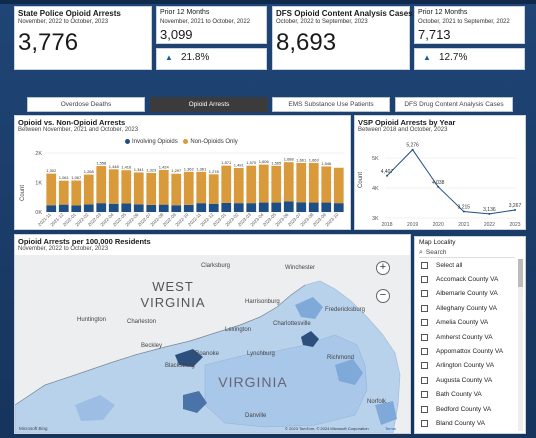  What do you see at coordinates (454, 104) in the screenshot?
I see `tab-dfs-drug-content: DFS Drug Content Analysis Cases` at bounding box center [454, 104].